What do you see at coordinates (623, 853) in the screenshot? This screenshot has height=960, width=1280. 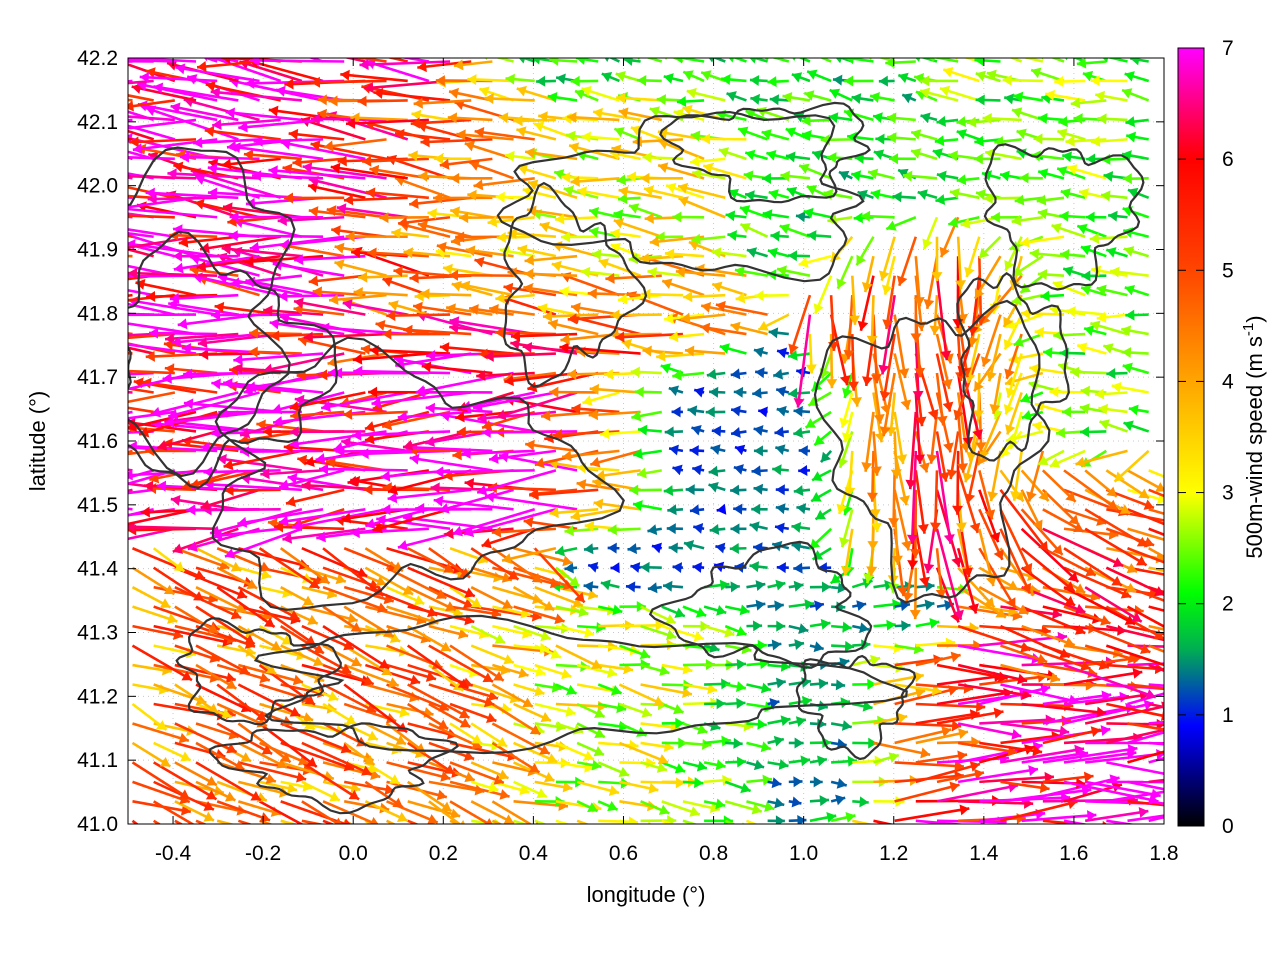 I see `x-tick-label: 0.6` at bounding box center [623, 853].